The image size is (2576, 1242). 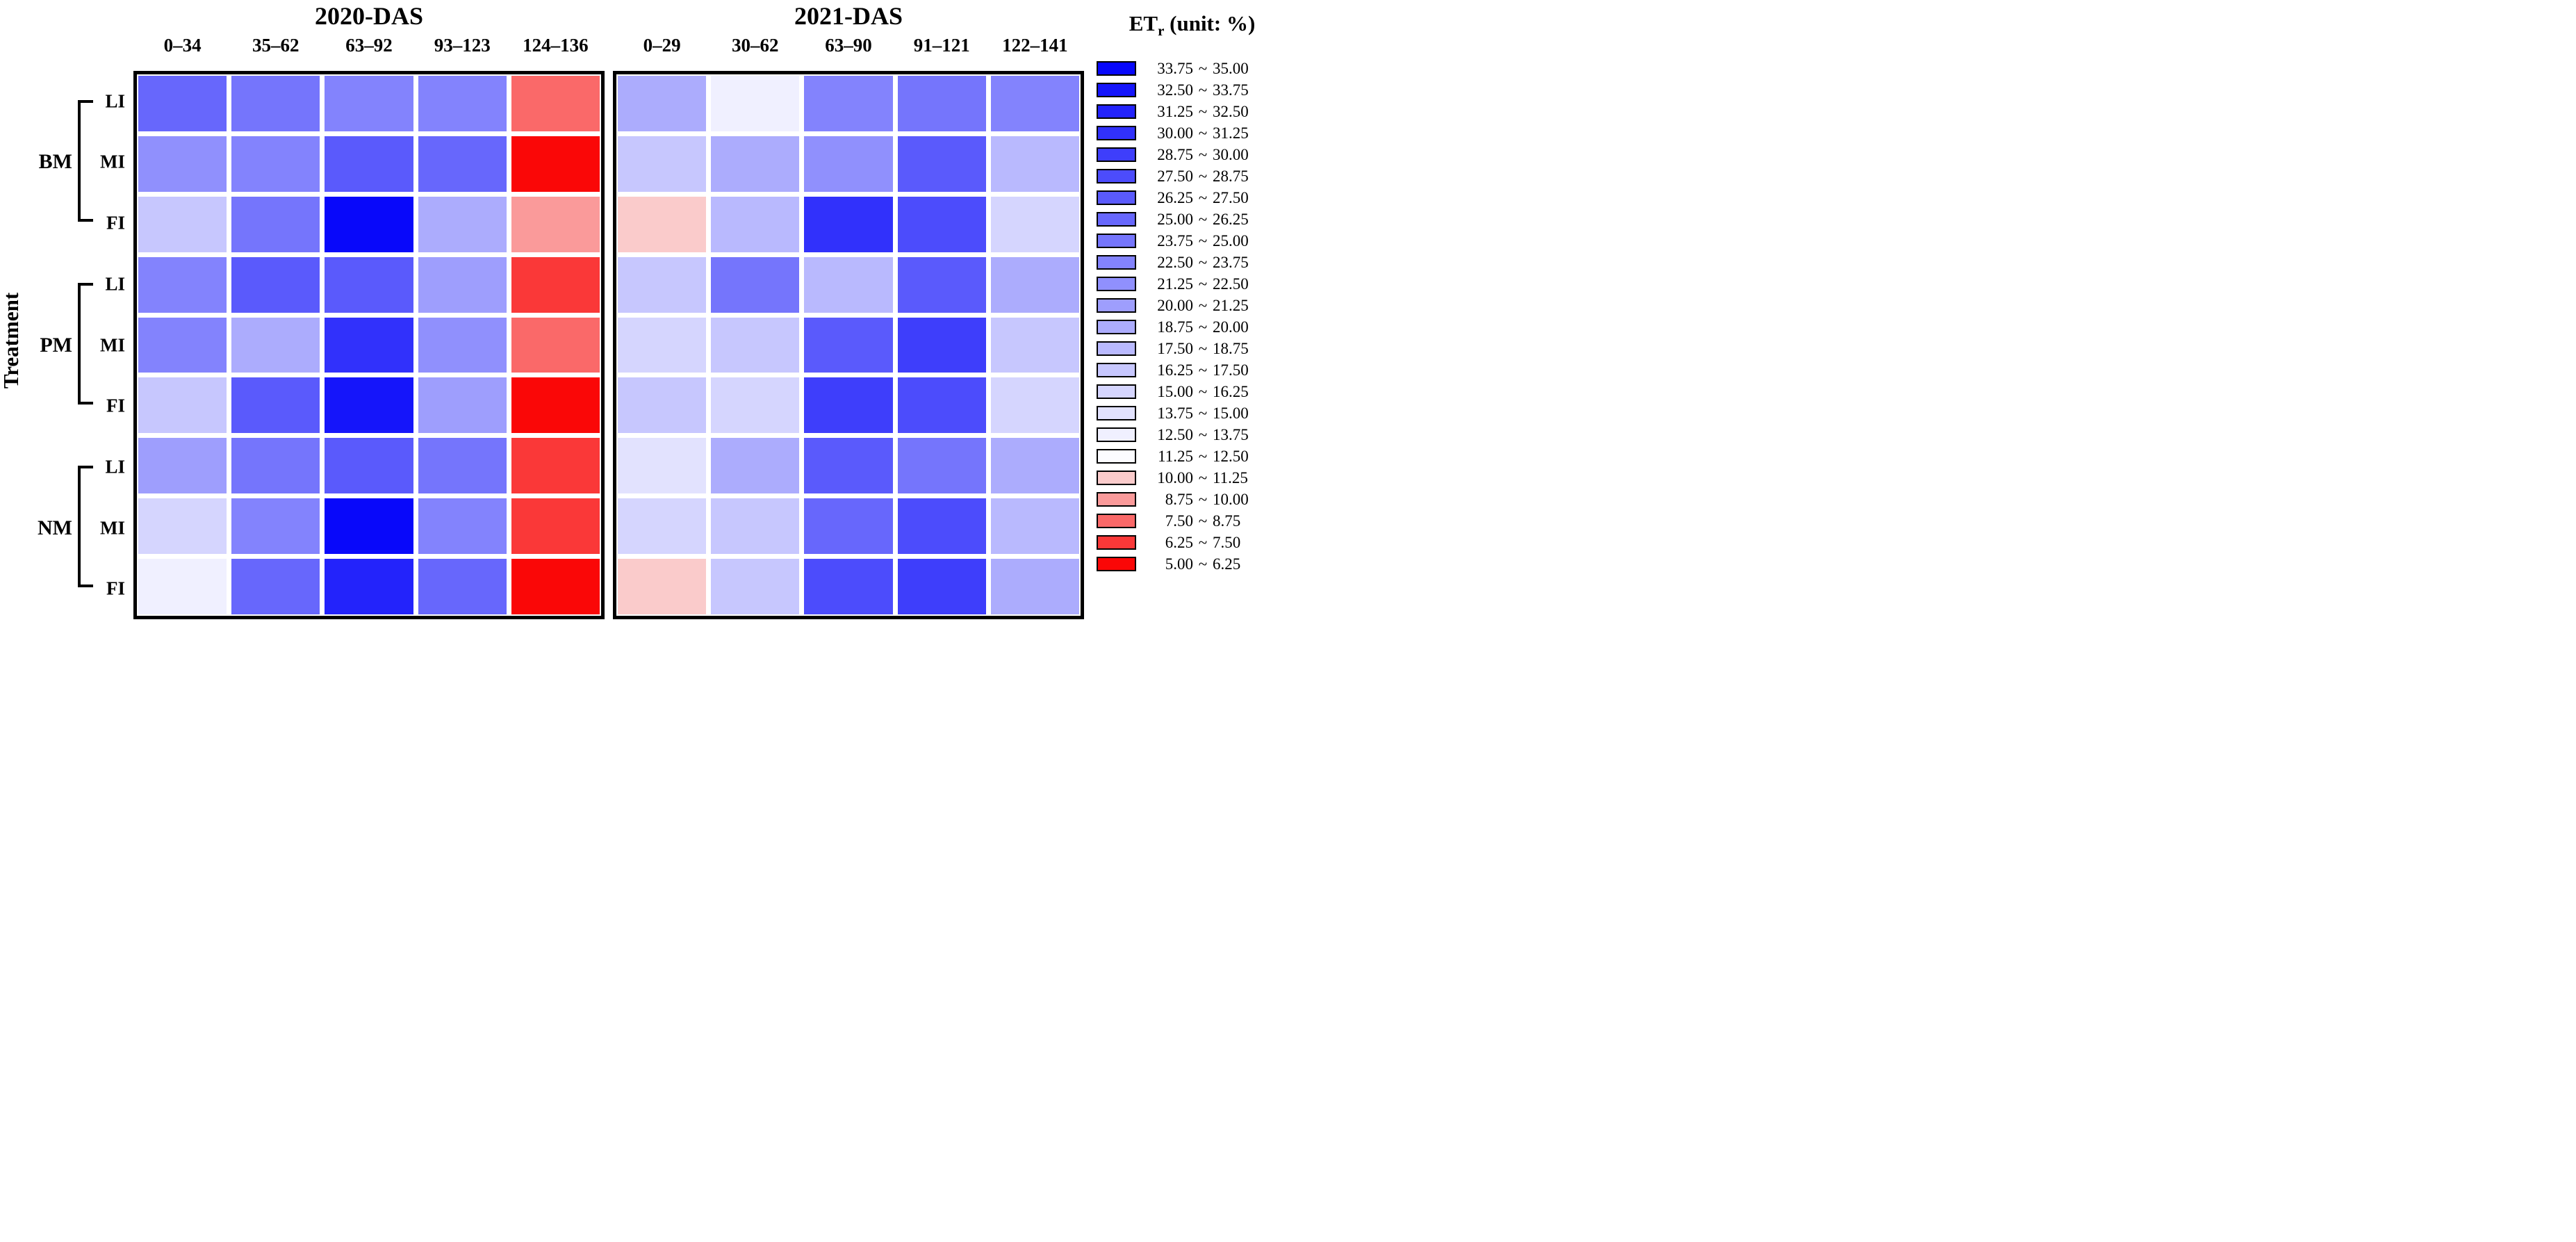 What do you see at coordinates (1203, 370) in the screenshot?
I see `legend-label: 16.25 ~17.50` at bounding box center [1203, 370].